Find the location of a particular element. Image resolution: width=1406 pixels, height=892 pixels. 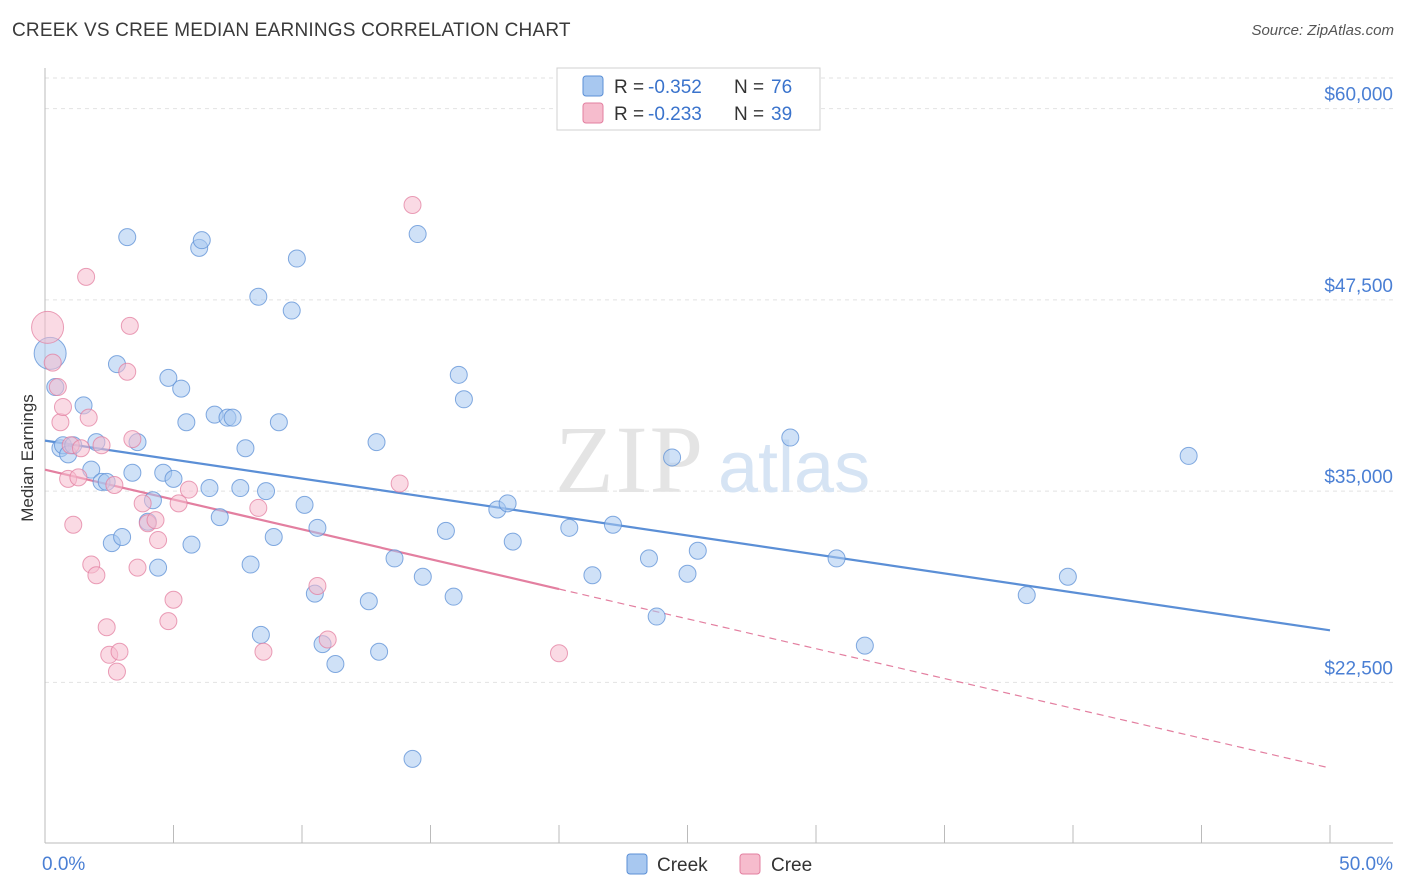

watermark-zip: ZIP is located at coordinates (630, 459).